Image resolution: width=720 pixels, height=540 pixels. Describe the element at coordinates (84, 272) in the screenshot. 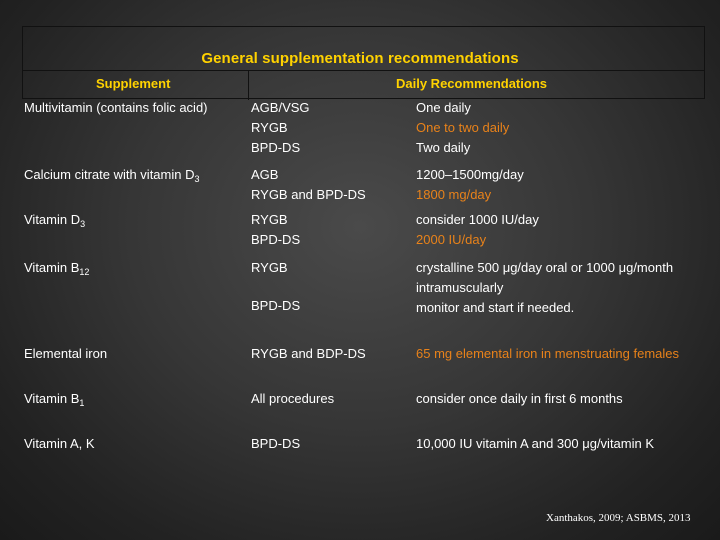

I see `subscript: 12` at that location.